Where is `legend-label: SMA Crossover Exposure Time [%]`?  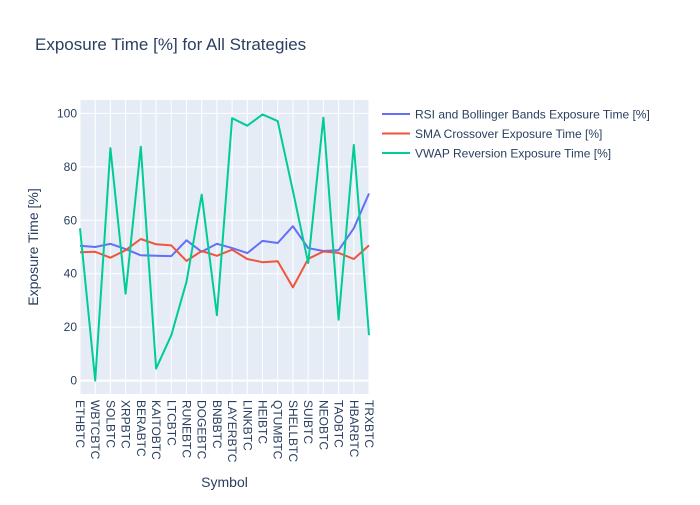 legend-label: SMA Crossover Exposure Time [%] is located at coordinates (508, 134).